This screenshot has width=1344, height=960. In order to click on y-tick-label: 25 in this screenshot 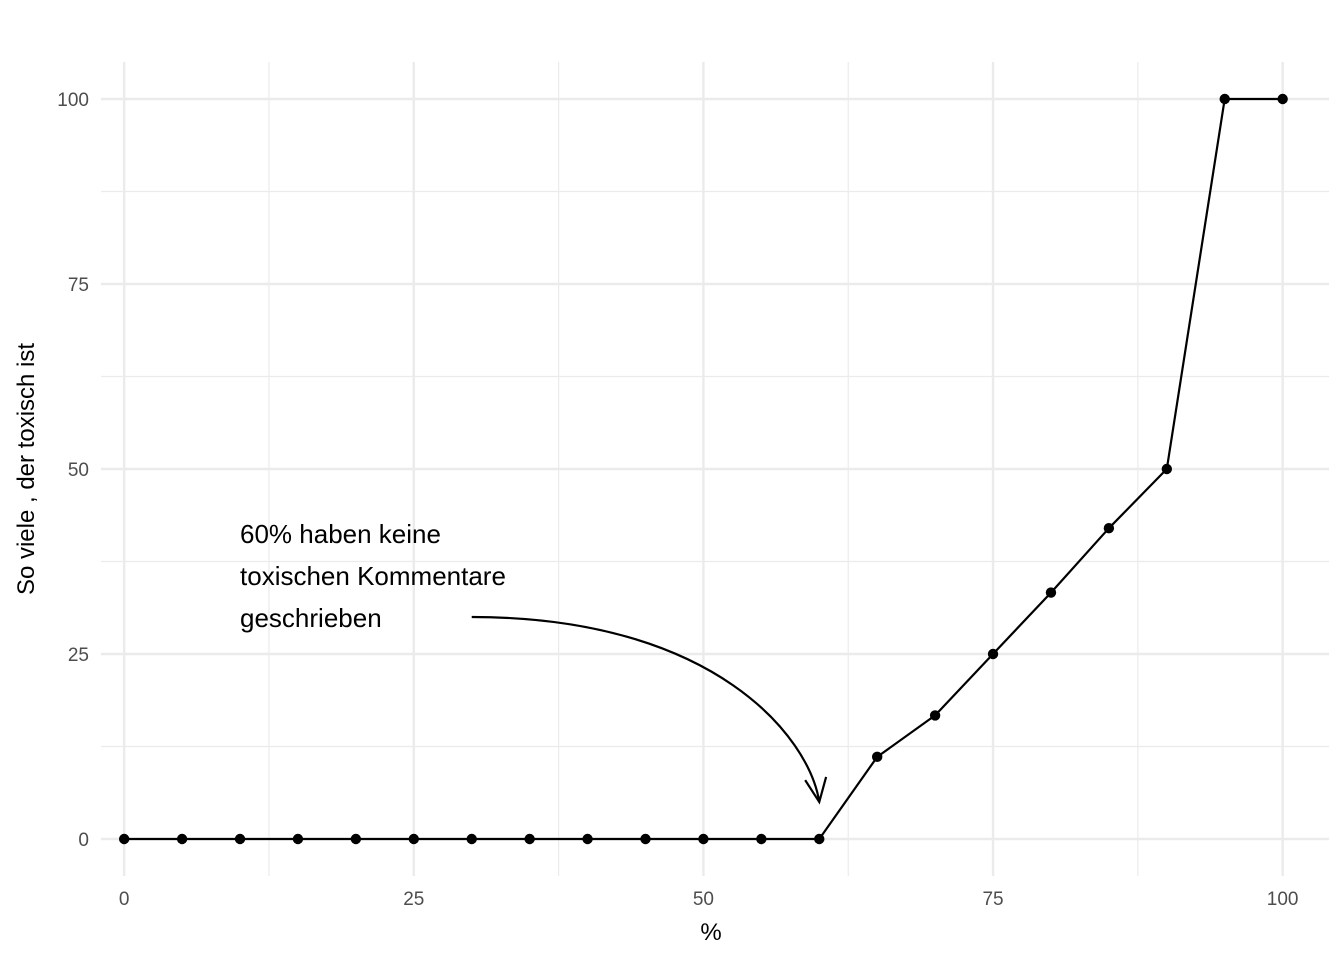, I will do `click(78, 655)`.